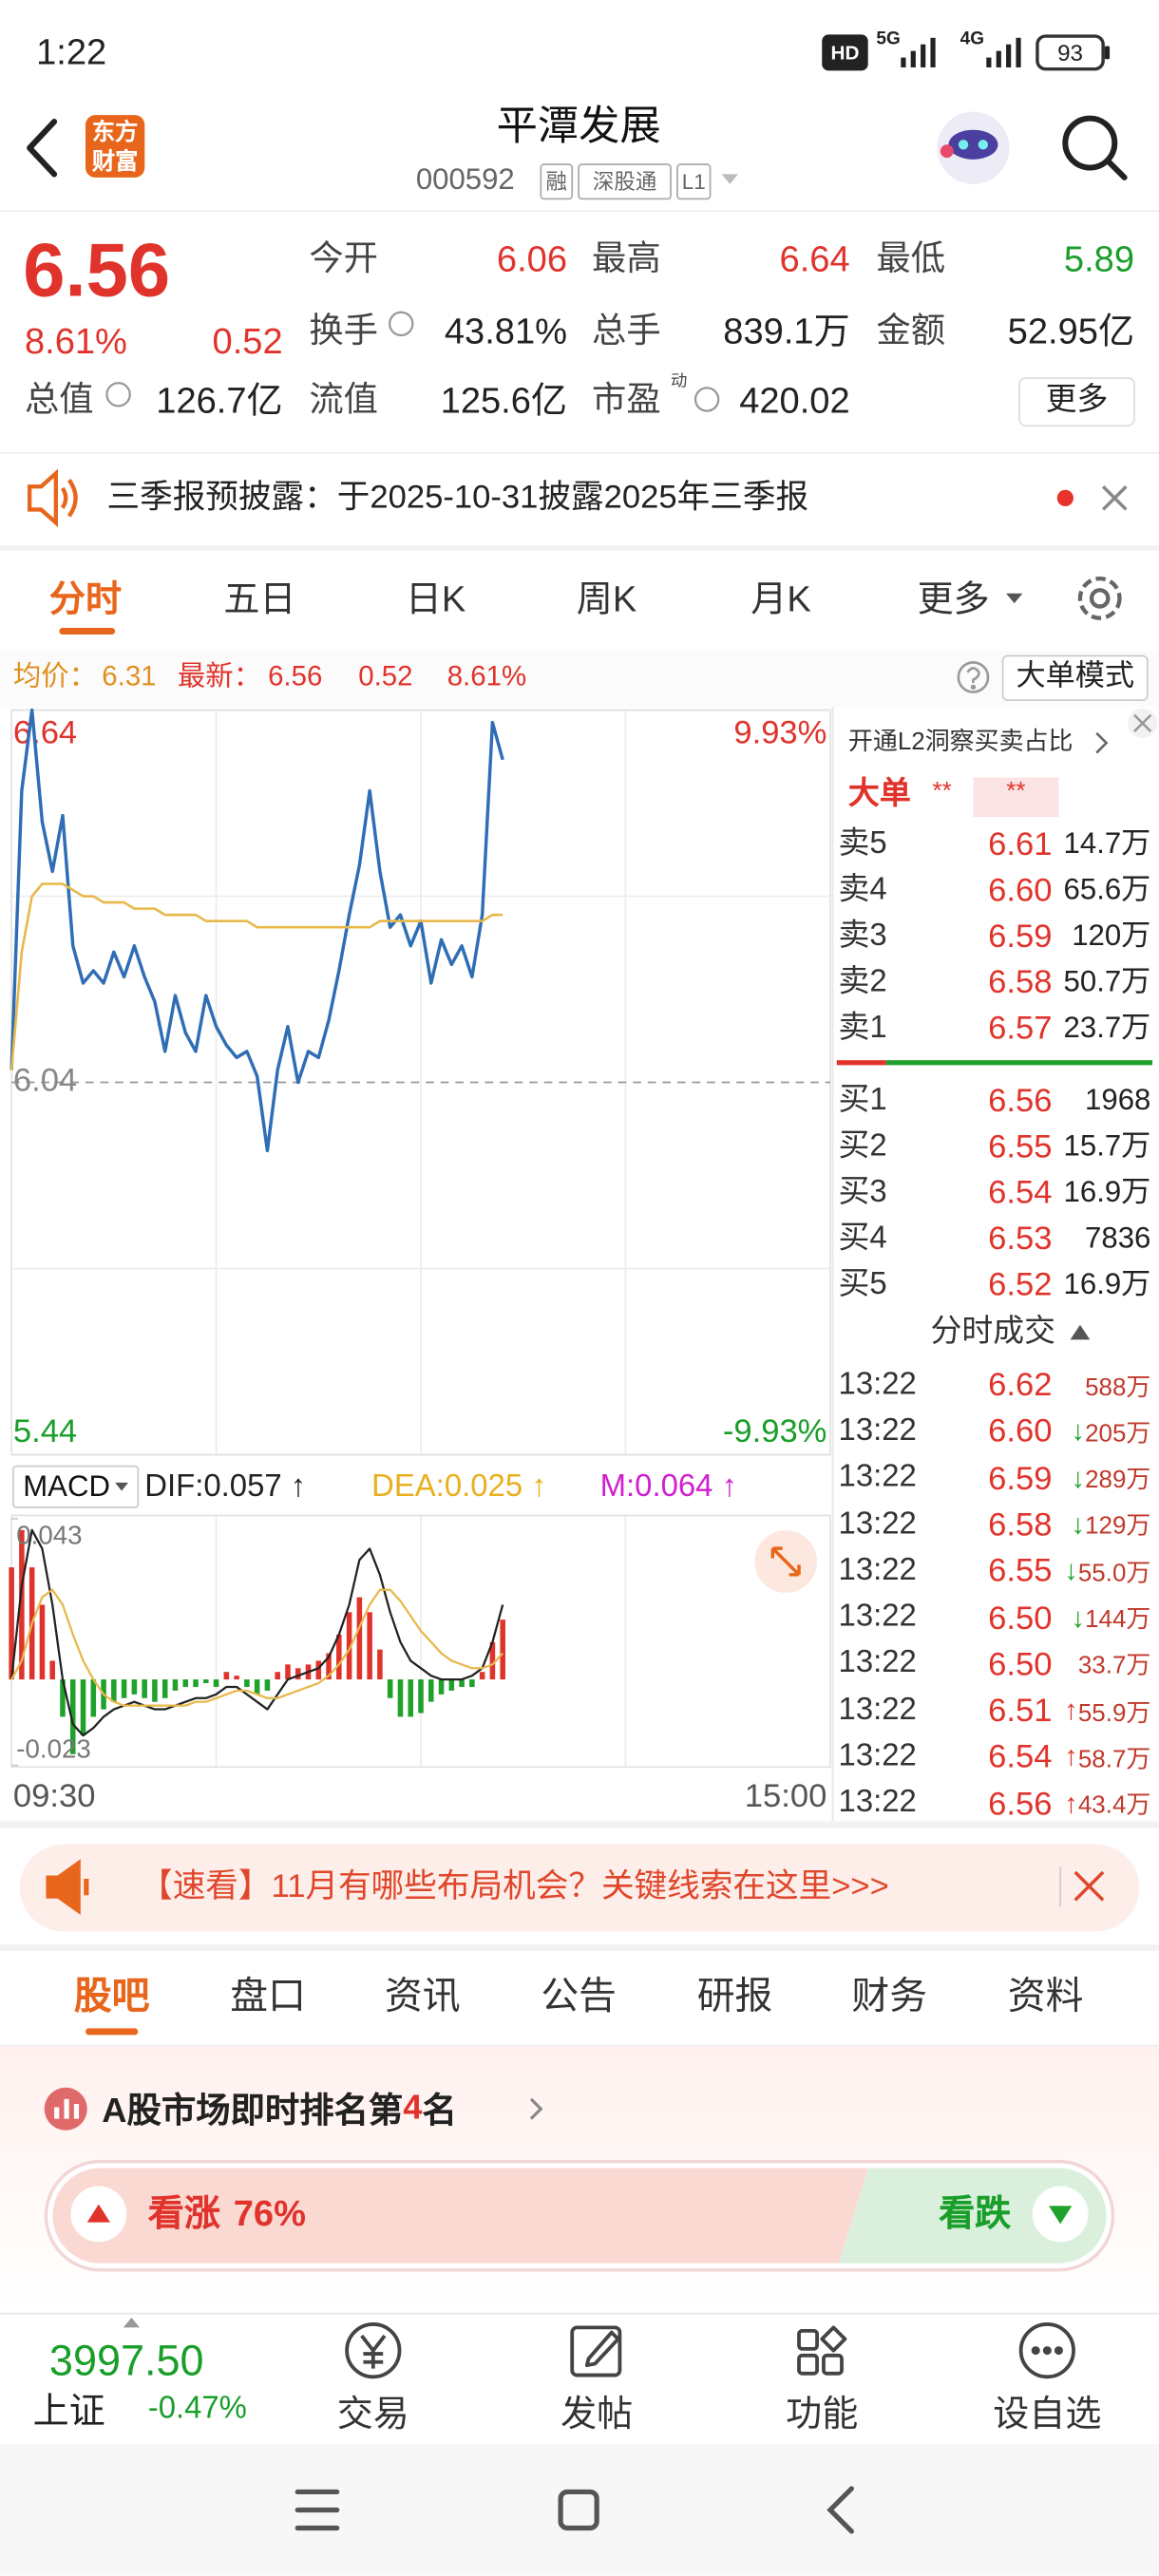 This screenshot has width=1159, height=2576. I want to click on more-button: 更多, so click(1077, 399).